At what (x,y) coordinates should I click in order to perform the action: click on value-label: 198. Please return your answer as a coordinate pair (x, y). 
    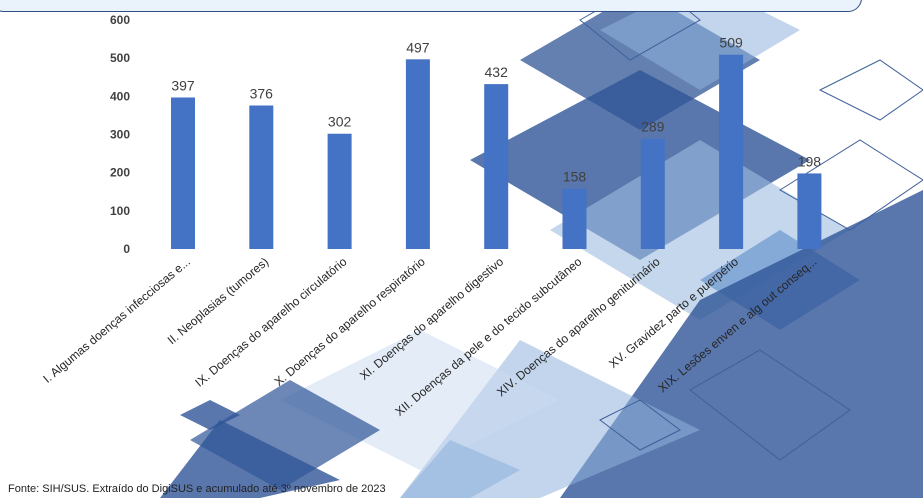
    Looking at the image, I should click on (810, 161).